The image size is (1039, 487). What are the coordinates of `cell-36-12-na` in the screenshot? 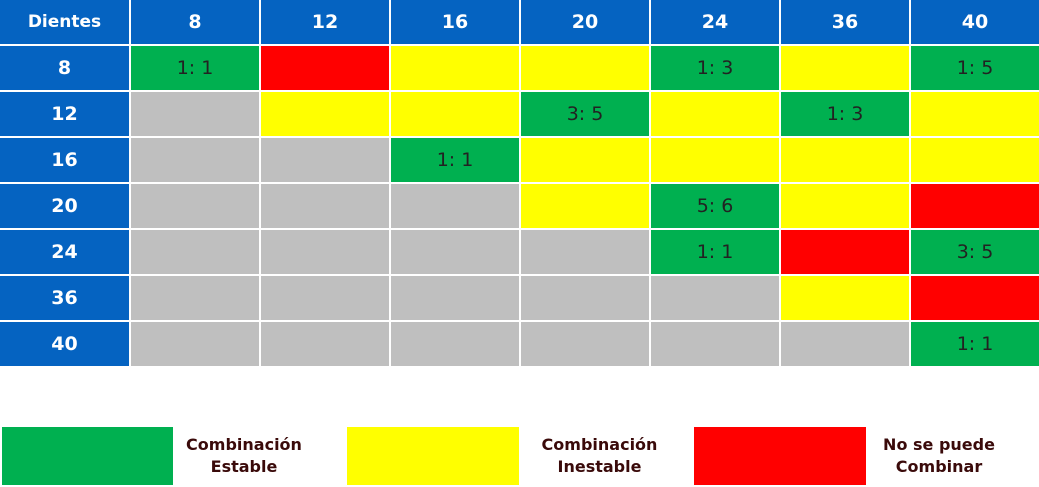 It's located at (325, 298).